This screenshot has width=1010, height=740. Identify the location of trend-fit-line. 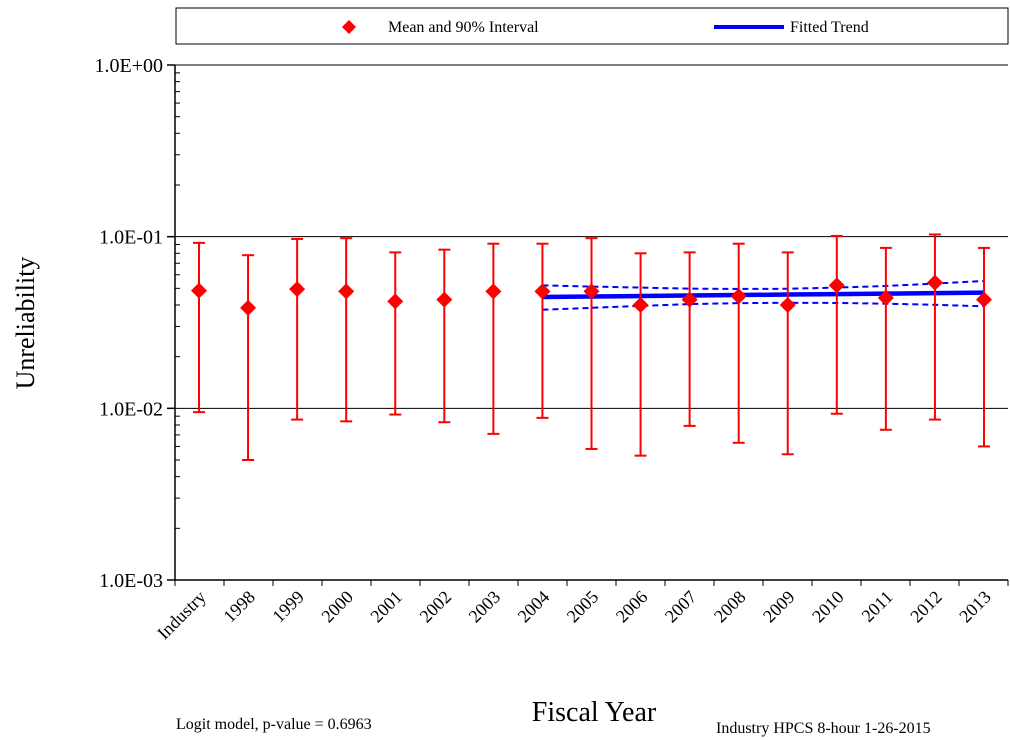
(763, 295).